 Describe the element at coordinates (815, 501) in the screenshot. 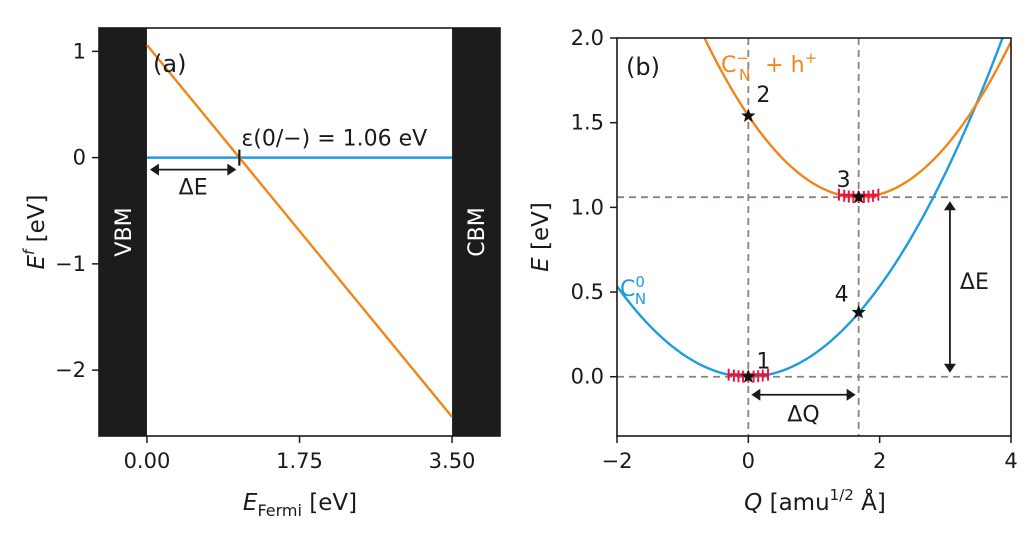

I see `panel-b-x-axis-label: Q [amu1/2 Å]` at that location.